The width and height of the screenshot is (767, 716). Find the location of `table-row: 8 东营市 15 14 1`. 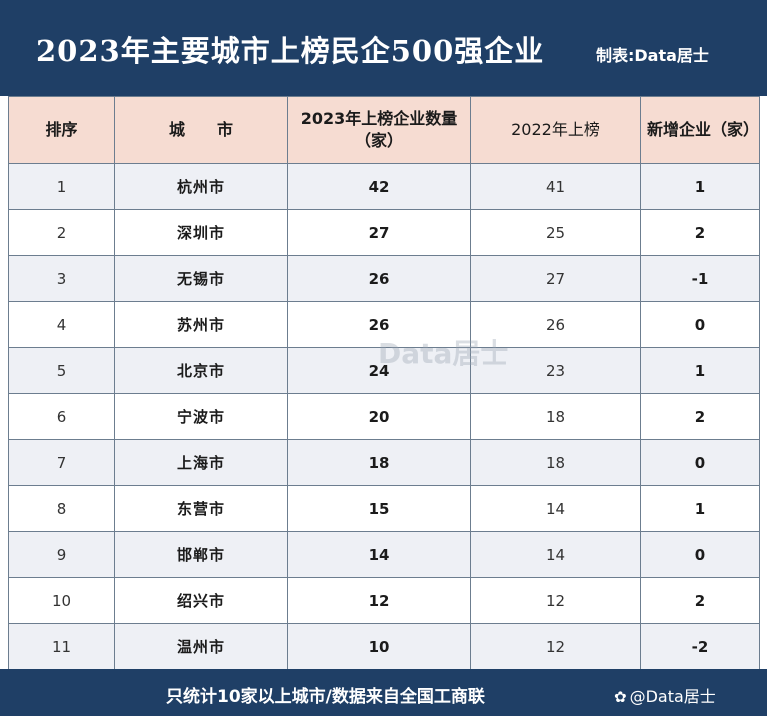

table-row: 8 东营市 15 14 1 is located at coordinates (384, 508).